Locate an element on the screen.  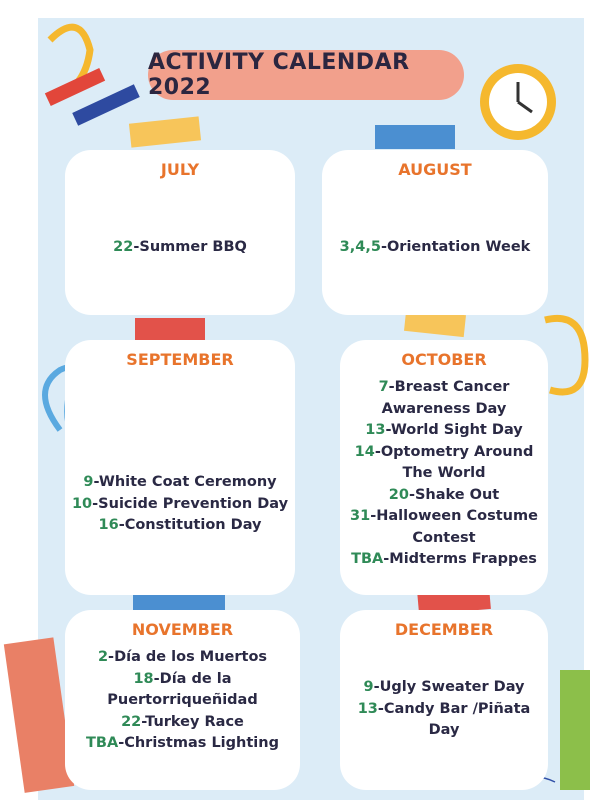
event: 3,4,5-Orientation Week is located at coordinates (435, 248).